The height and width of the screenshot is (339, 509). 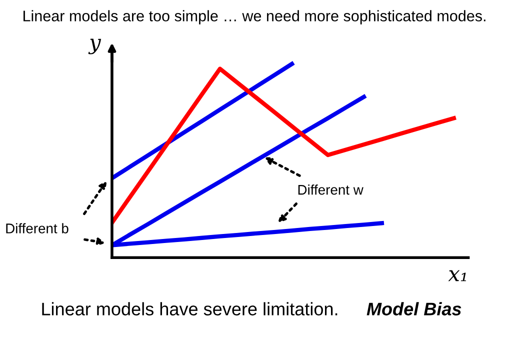 What do you see at coordinates (331, 189) in the screenshot?
I see `annotation: Different w` at bounding box center [331, 189].